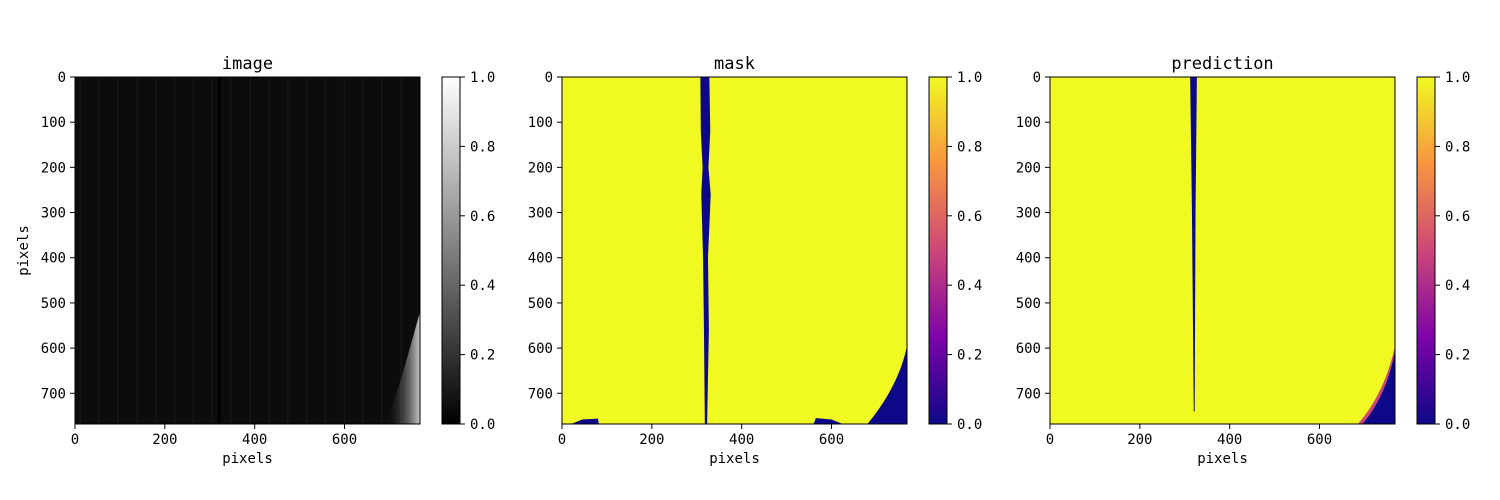 This screenshot has height=500, width=1500. What do you see at coordinates (247, 64) in the screenshot?
I see `chart-title: image` at bounding box center [247, 64].